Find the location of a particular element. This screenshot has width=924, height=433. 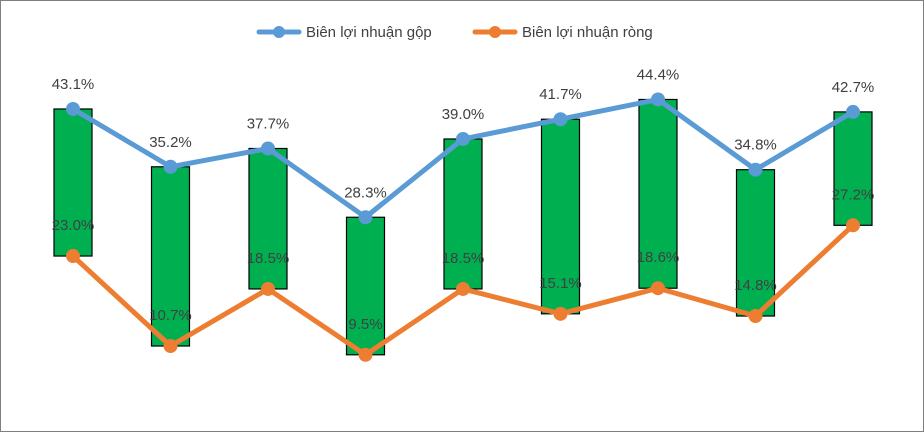

net-margin-label: 23.0% is located at coordinates (73, 225).